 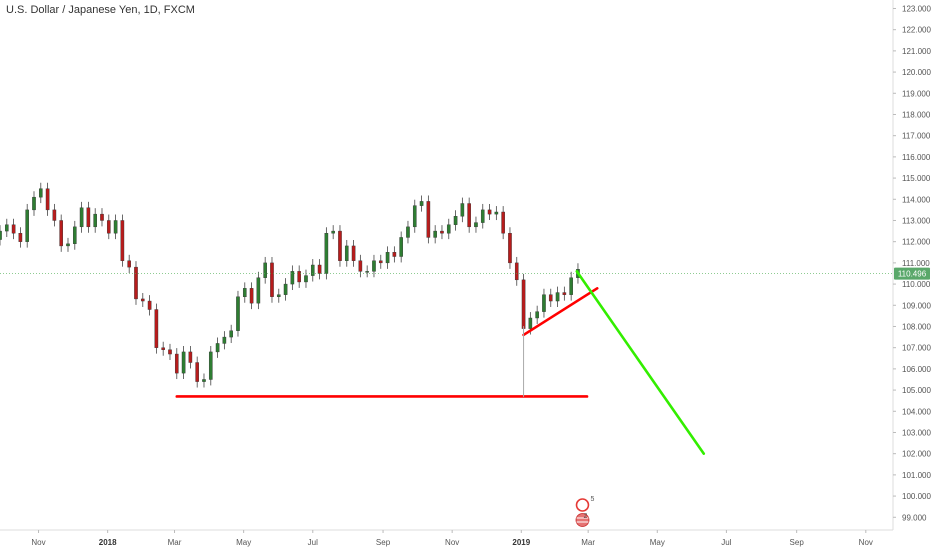 I want to click on y-tick-label: 111.000, so click(x=916, y=263).